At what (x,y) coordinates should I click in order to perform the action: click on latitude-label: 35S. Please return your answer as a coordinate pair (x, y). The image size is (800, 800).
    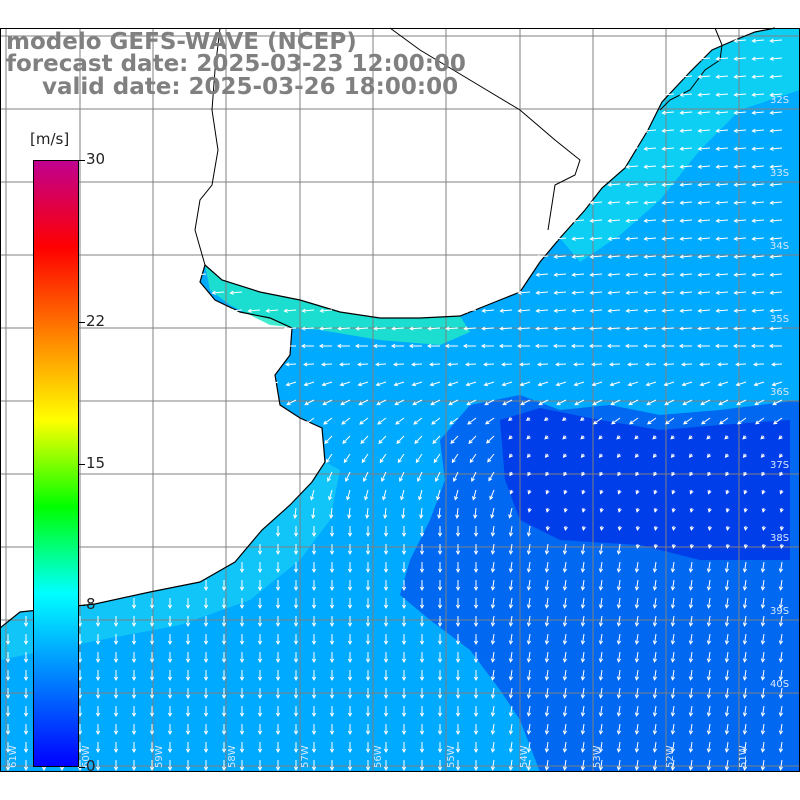
    Looking at the image, I should click on (779, 319).